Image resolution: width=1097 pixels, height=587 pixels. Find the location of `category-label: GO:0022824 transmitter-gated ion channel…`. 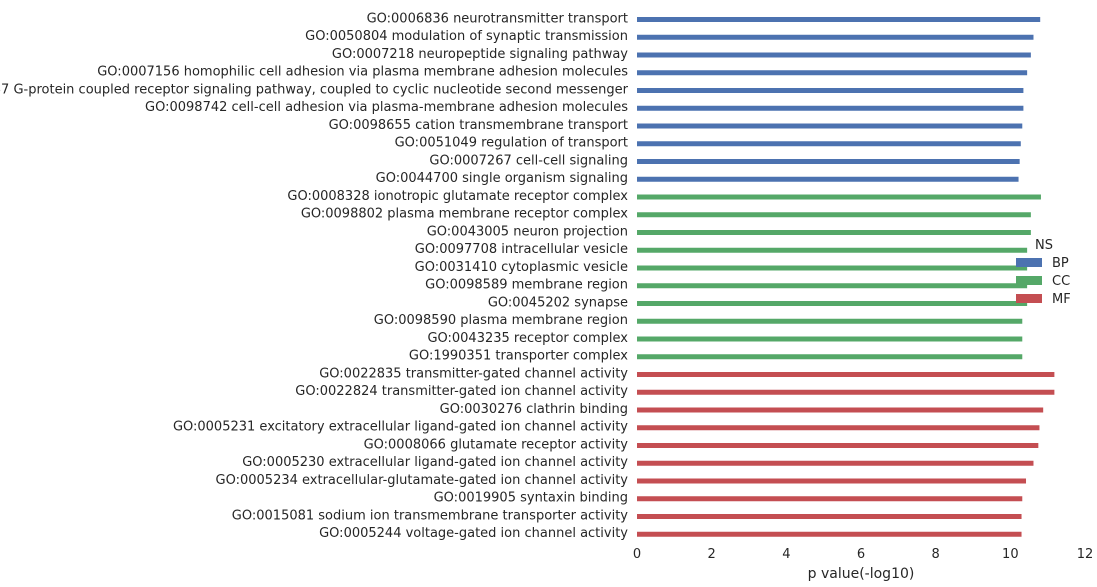

category-label: GO:0022824 transmitter-gated ion channel… is located at coordinates (461, 391).